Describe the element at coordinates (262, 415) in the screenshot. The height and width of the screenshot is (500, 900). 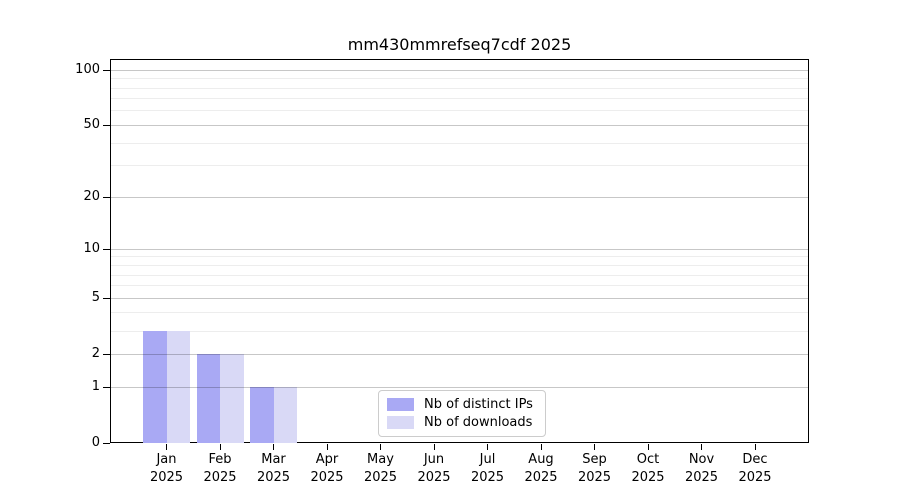
I see `bar-distinct-ips-mar` at that location.